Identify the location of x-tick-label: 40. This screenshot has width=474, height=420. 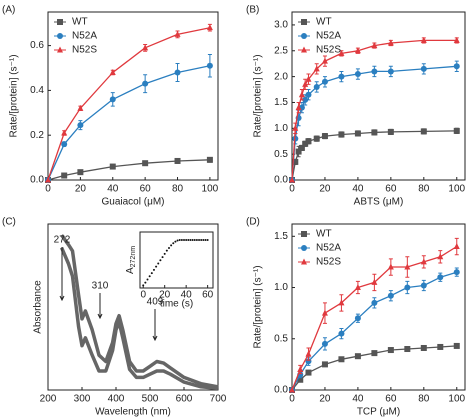
(113, 189).